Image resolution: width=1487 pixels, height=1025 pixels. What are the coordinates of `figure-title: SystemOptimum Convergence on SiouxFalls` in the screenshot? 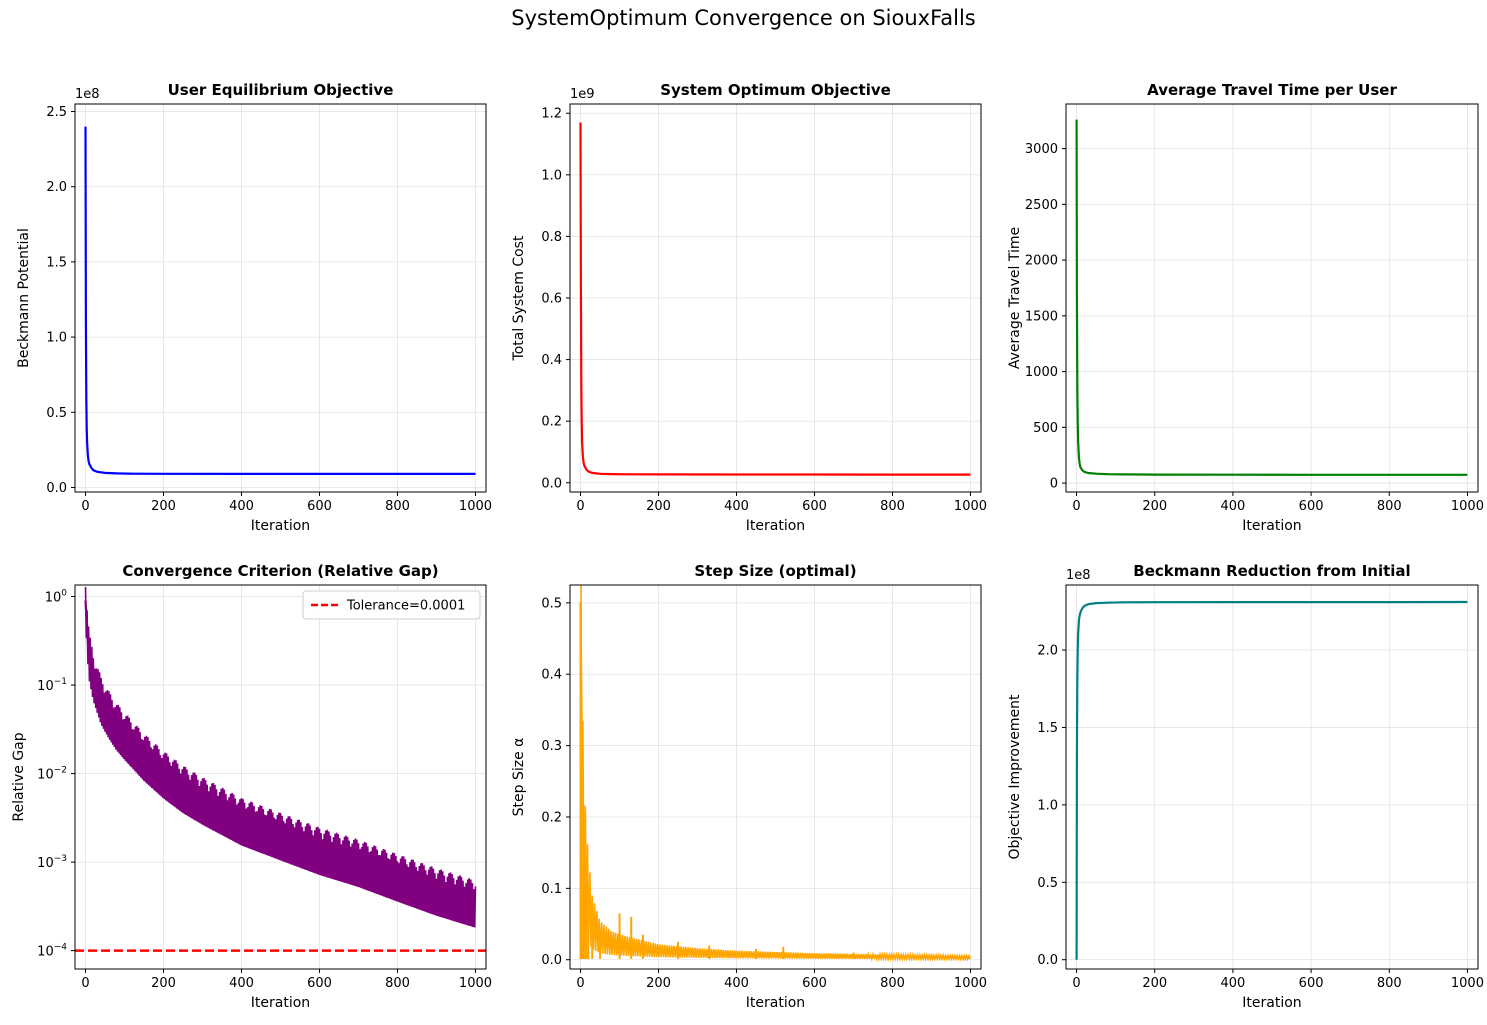 It's located at (743, 18).